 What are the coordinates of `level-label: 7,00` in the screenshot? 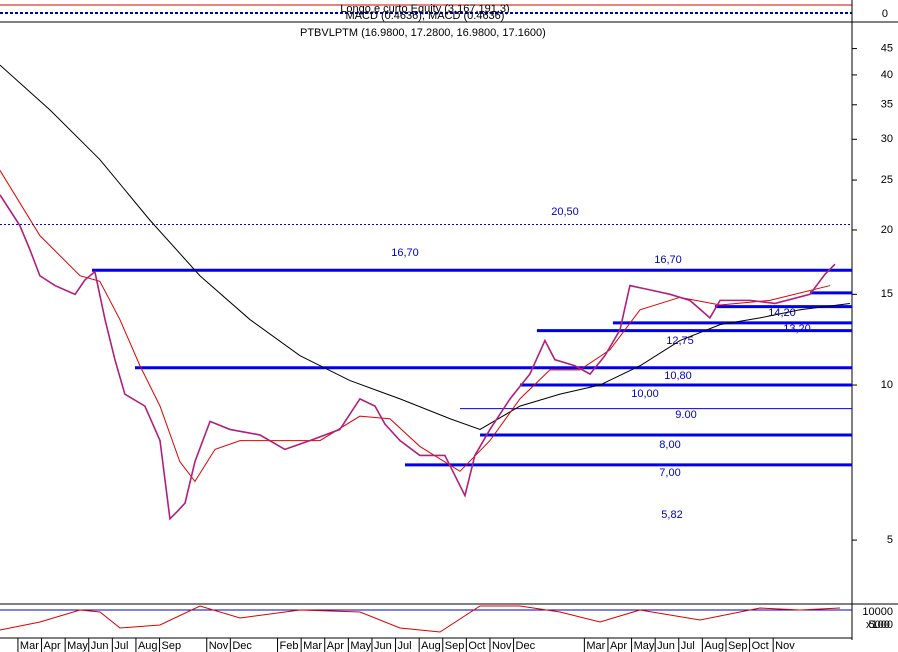 It's located at (669, 473).